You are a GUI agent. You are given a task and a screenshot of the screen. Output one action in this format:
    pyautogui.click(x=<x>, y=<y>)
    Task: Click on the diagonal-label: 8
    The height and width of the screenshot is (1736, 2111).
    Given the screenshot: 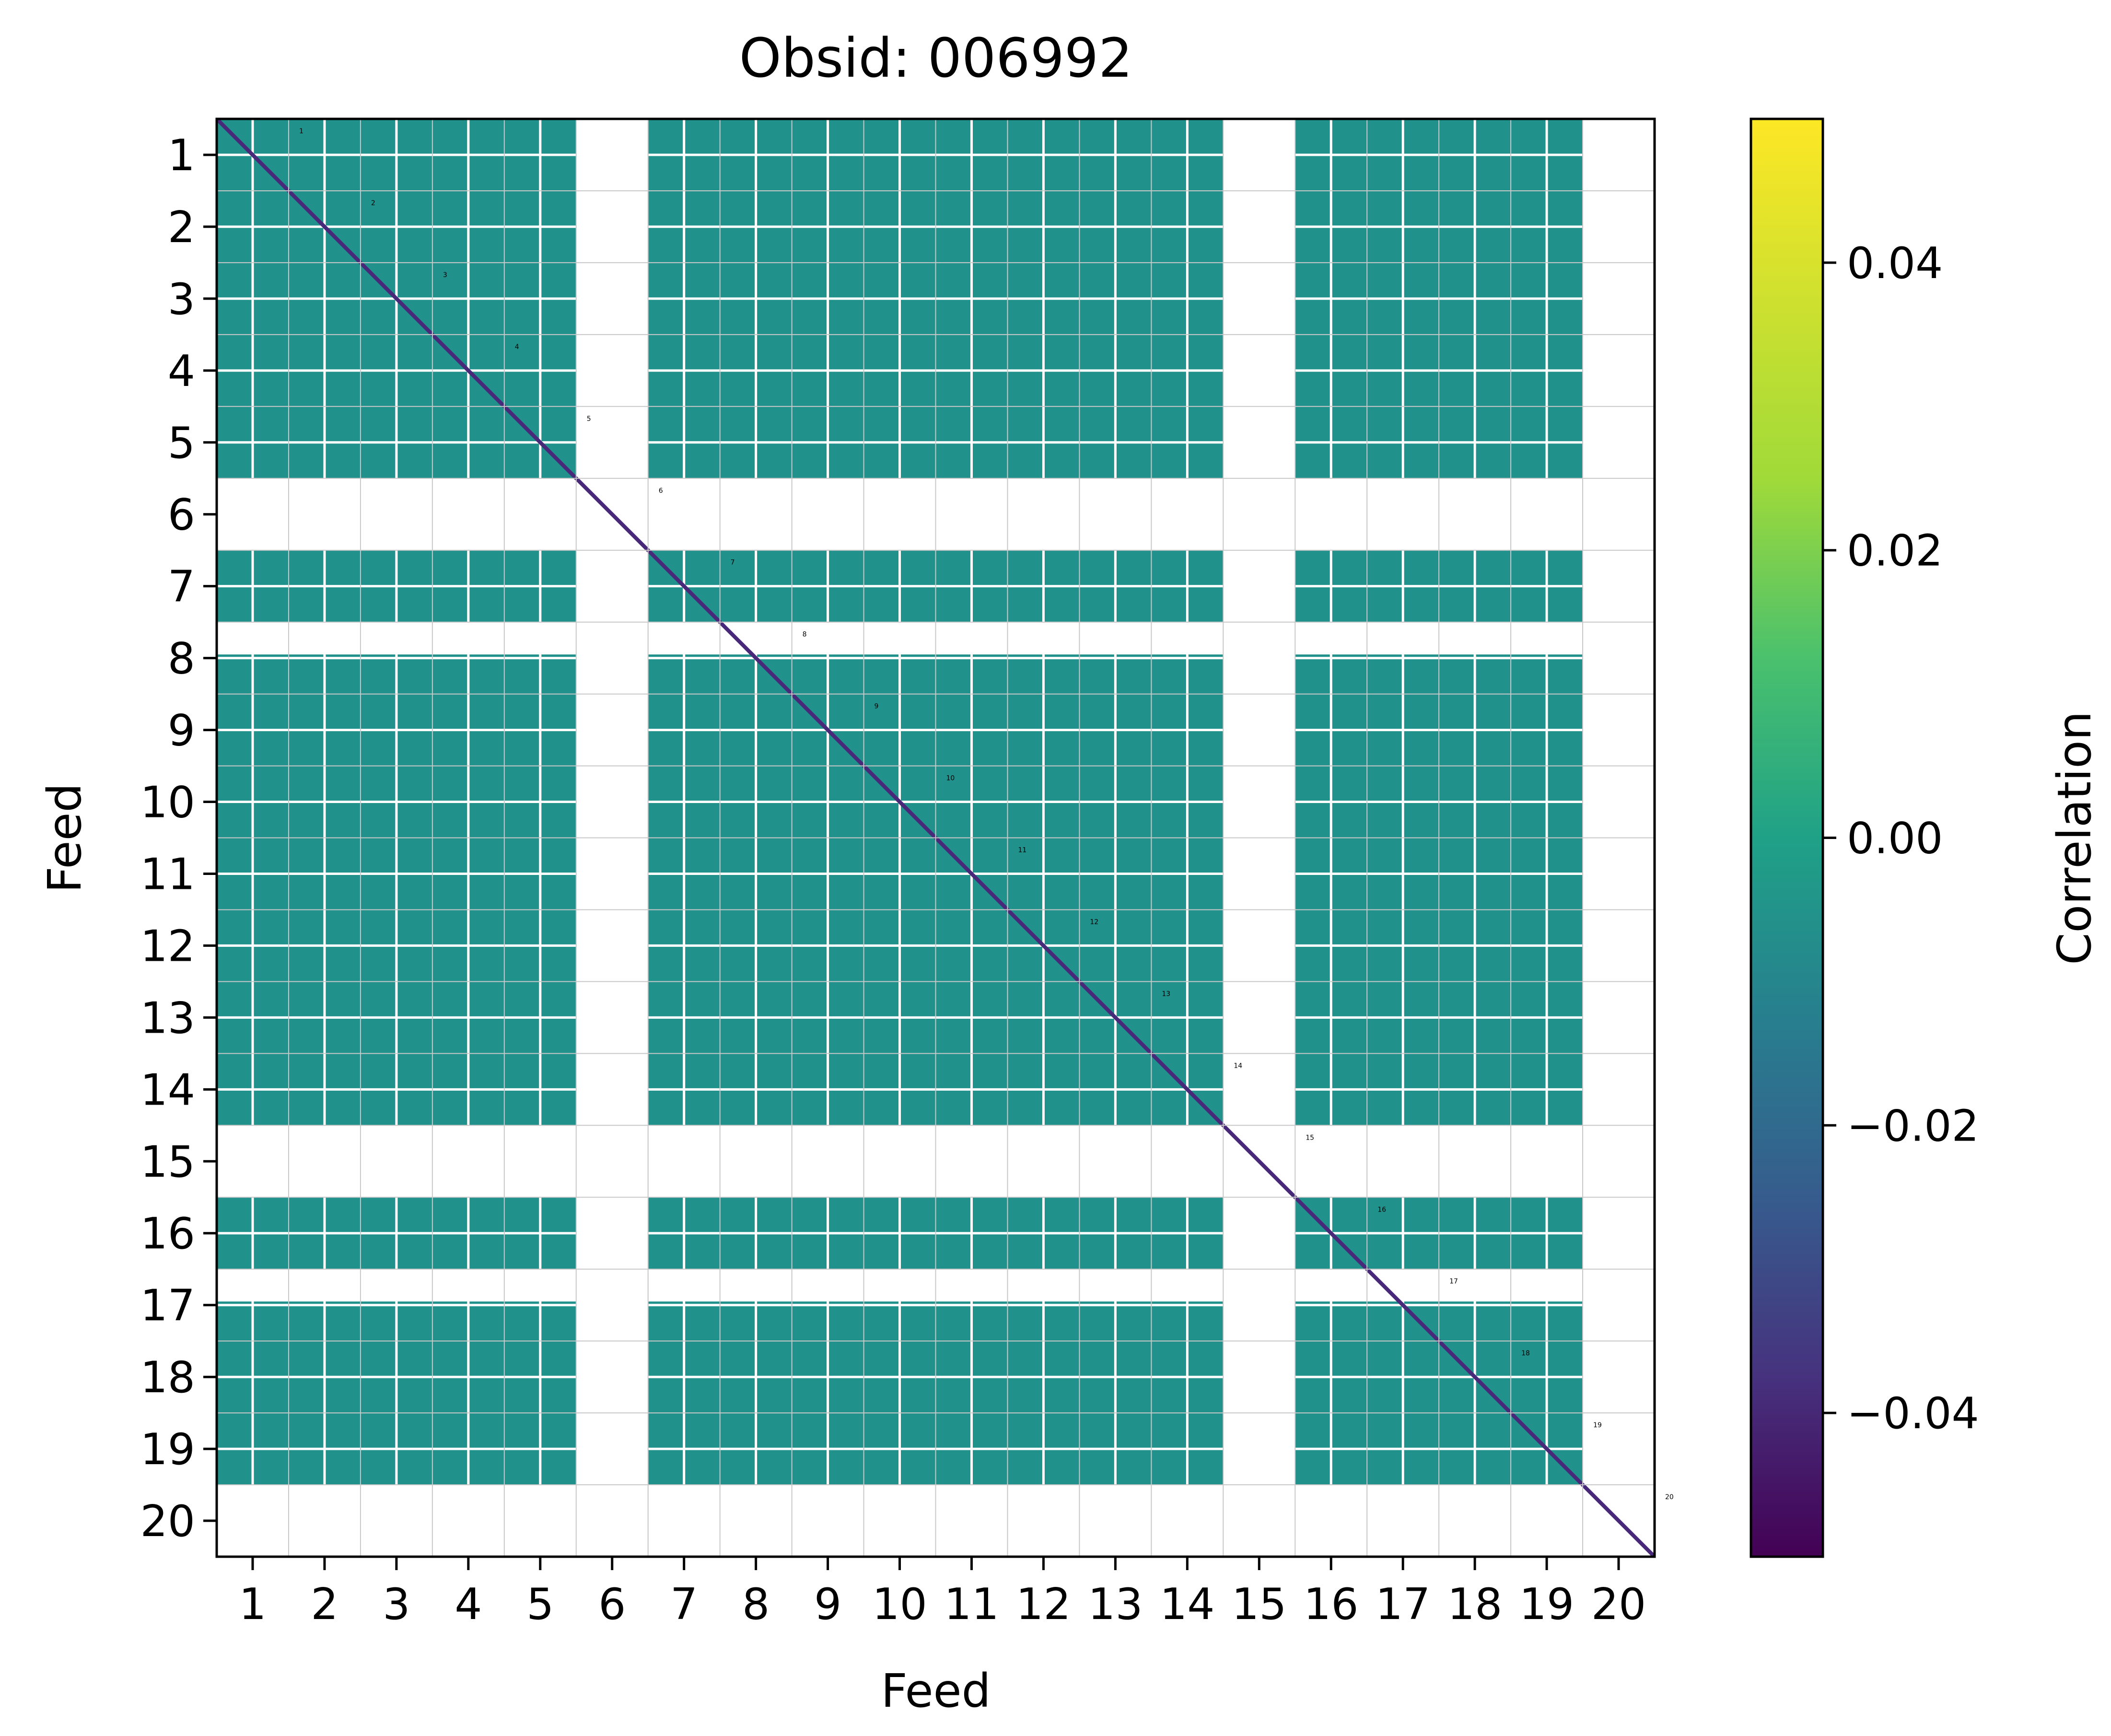 What is the action you would take?
    pyautogui.click(x=805, y=635)
    